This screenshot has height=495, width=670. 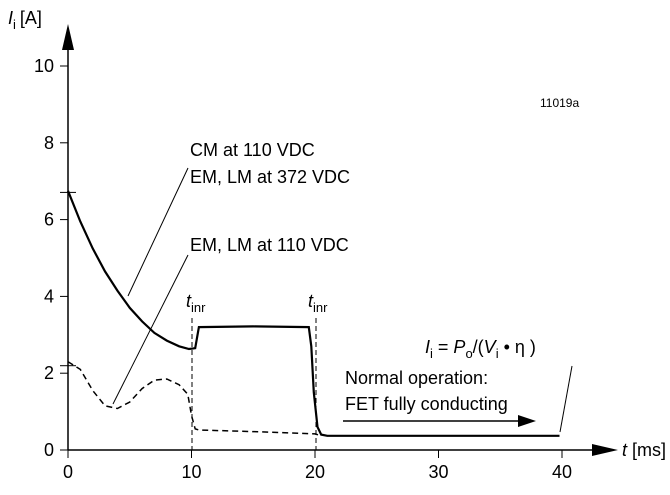 What do you see at coordinates (196, 303) in the screenshot?
I see `label-tinr-1: tinr` at bounding box center [196, 303].